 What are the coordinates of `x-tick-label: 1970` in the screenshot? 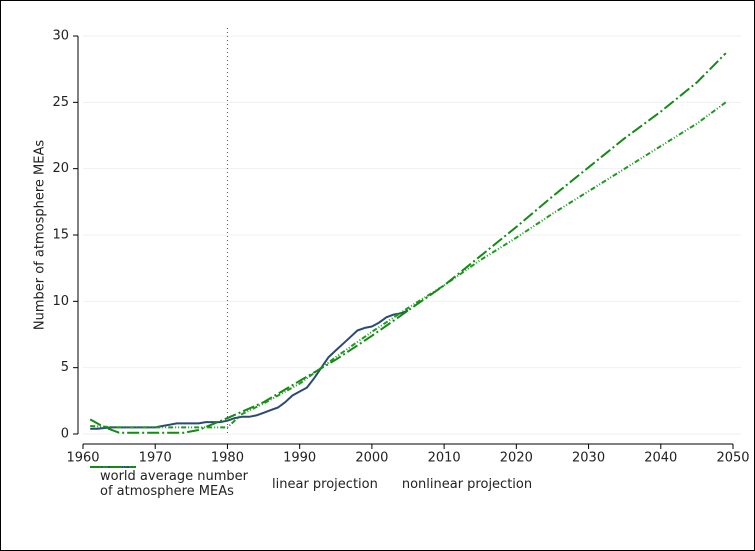 It's located at (155, 458).